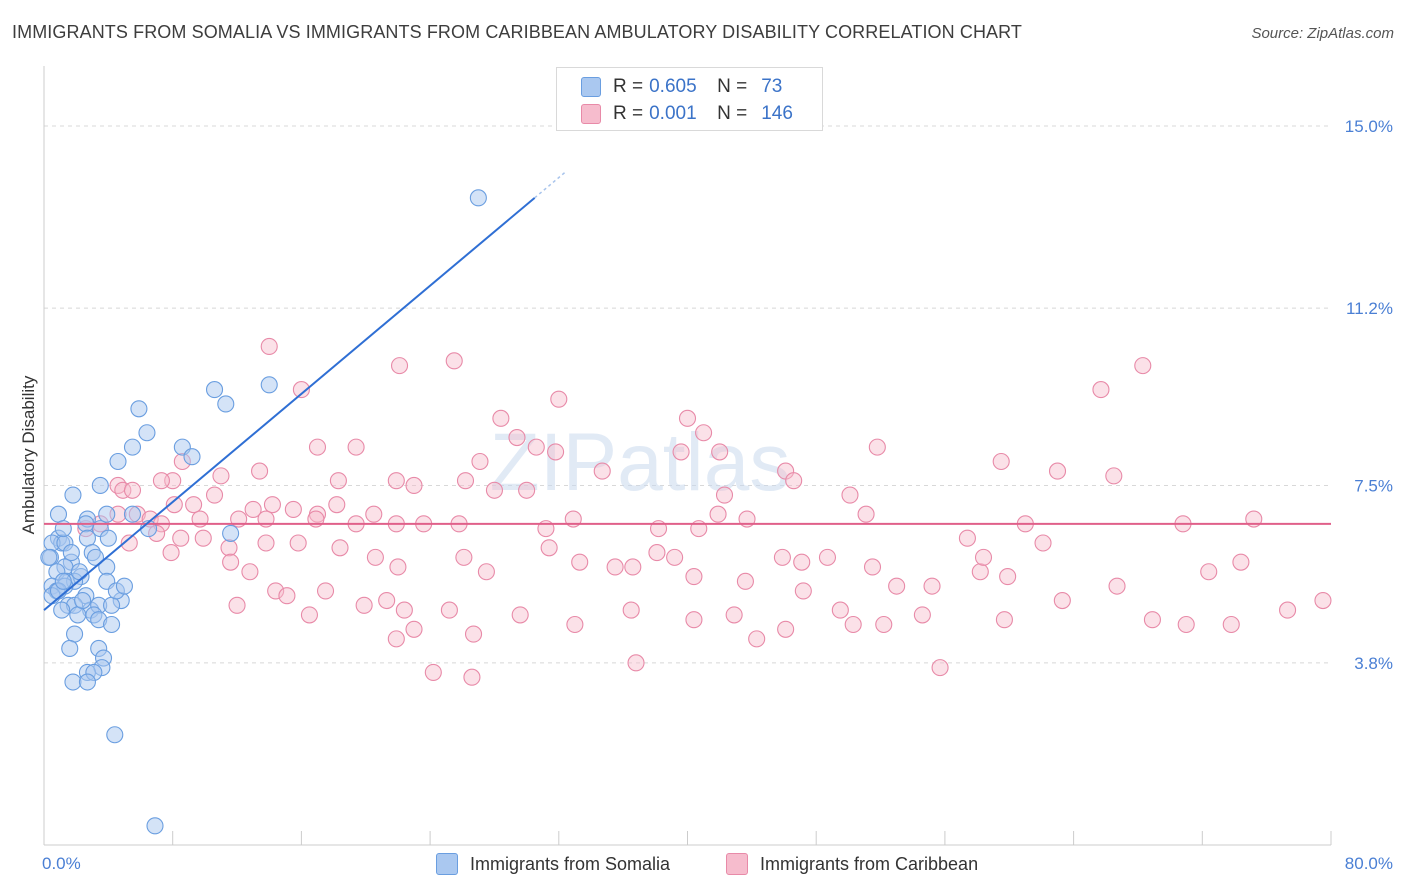 This screenshot has width=1406, height=892. Describe the element at coordinates (777, 113) in the screenshot. I see `legend-n-value: 146` at that location.